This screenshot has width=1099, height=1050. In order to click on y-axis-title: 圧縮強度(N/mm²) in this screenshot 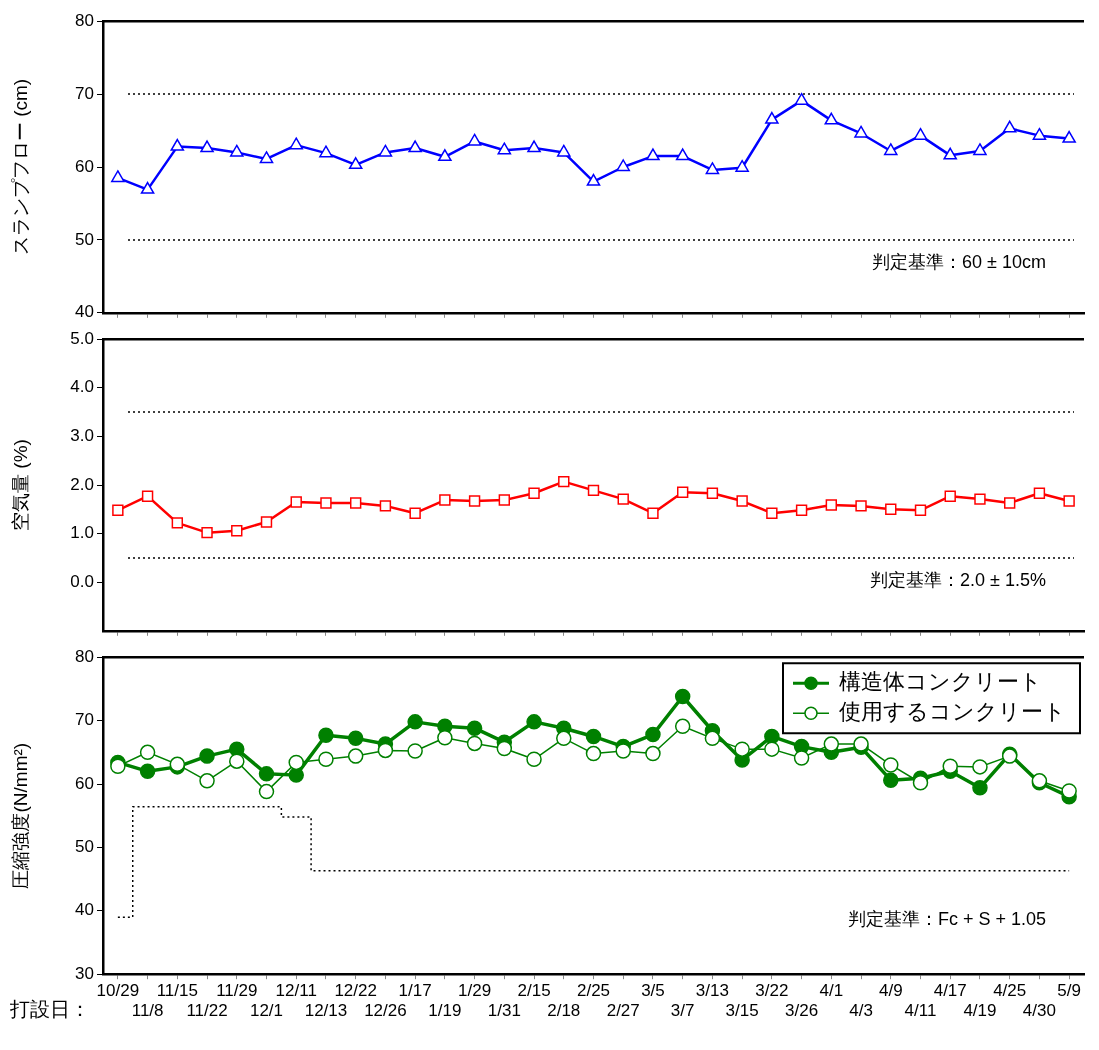, I will do `click(20, 815)`.